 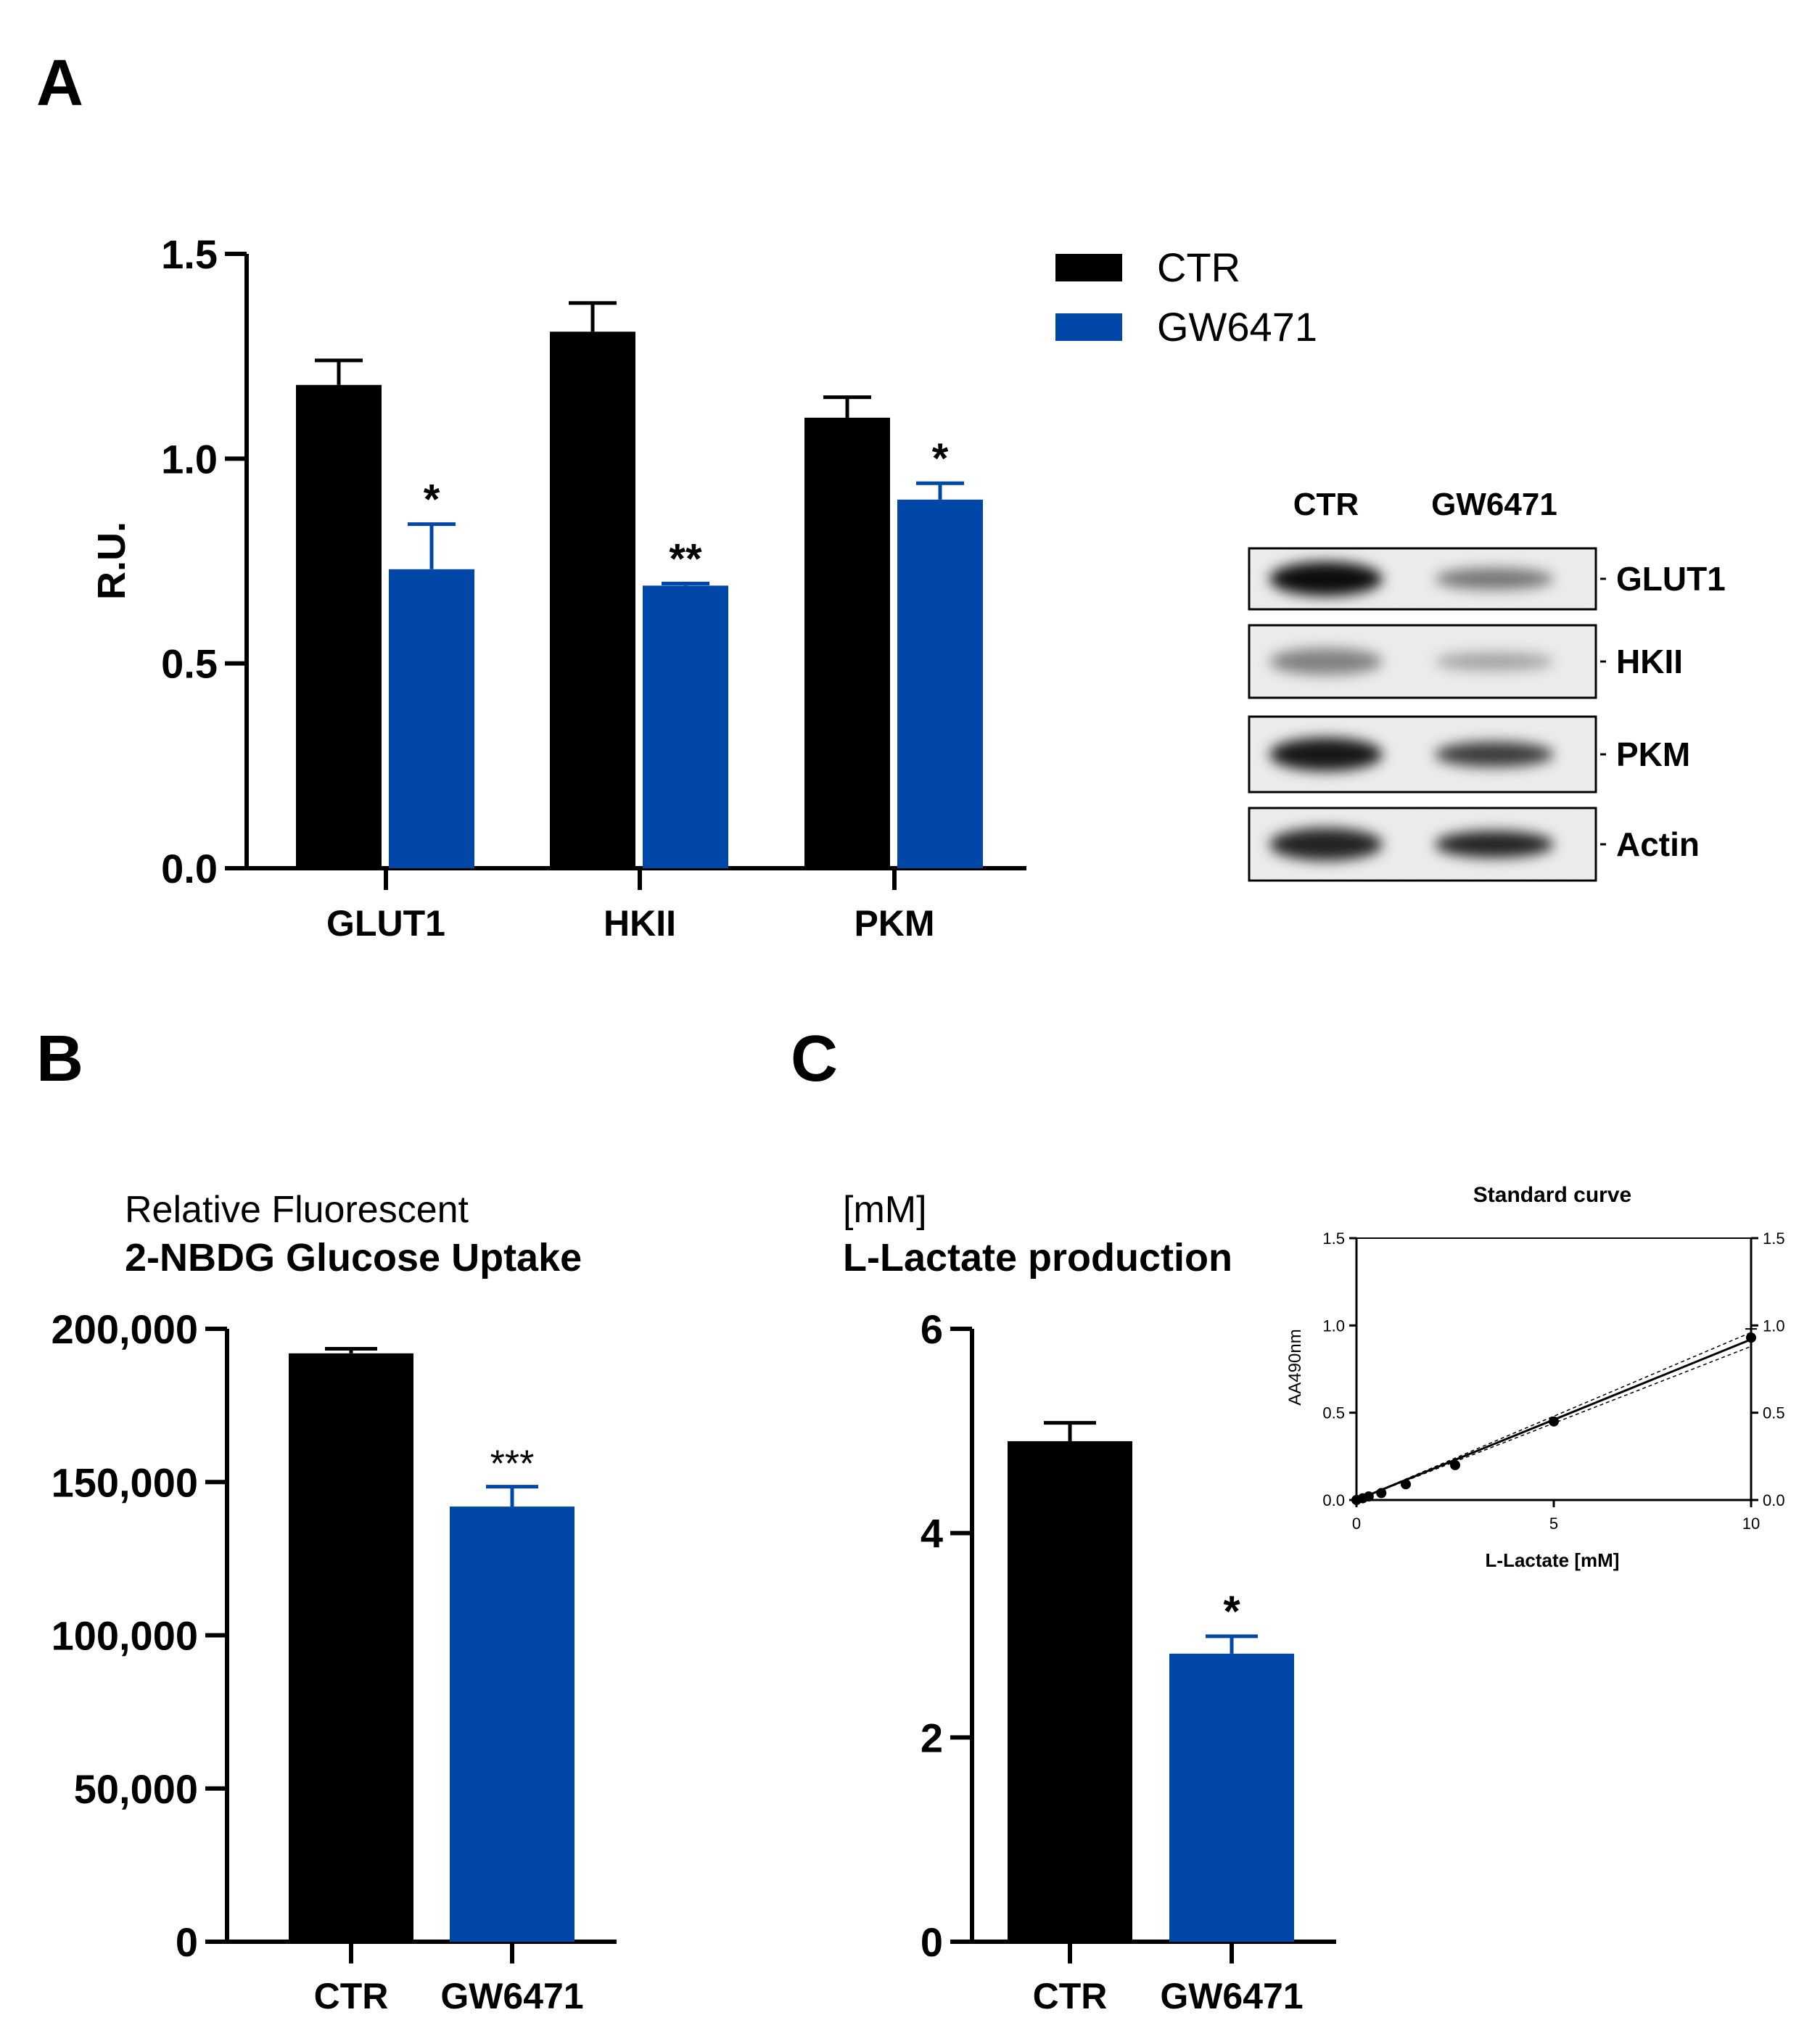 What do you see at coordinates (1774, 1325) in the screenshot?
I see `inset-y-tick-label-right: 1.0` at bounding box center [1774, 1325].